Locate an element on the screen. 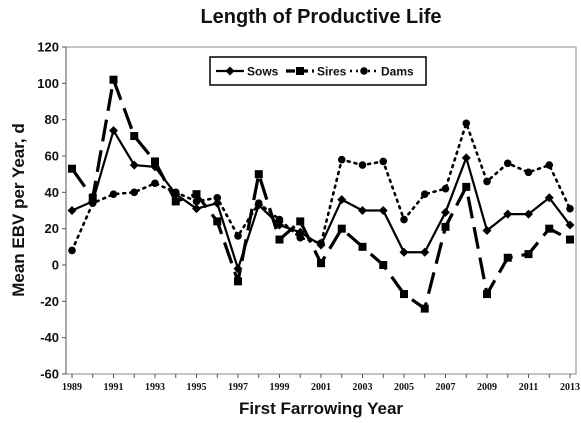 The image size is (581, 423). x-tick-label: 1991 is located at coordinates (114, 387).